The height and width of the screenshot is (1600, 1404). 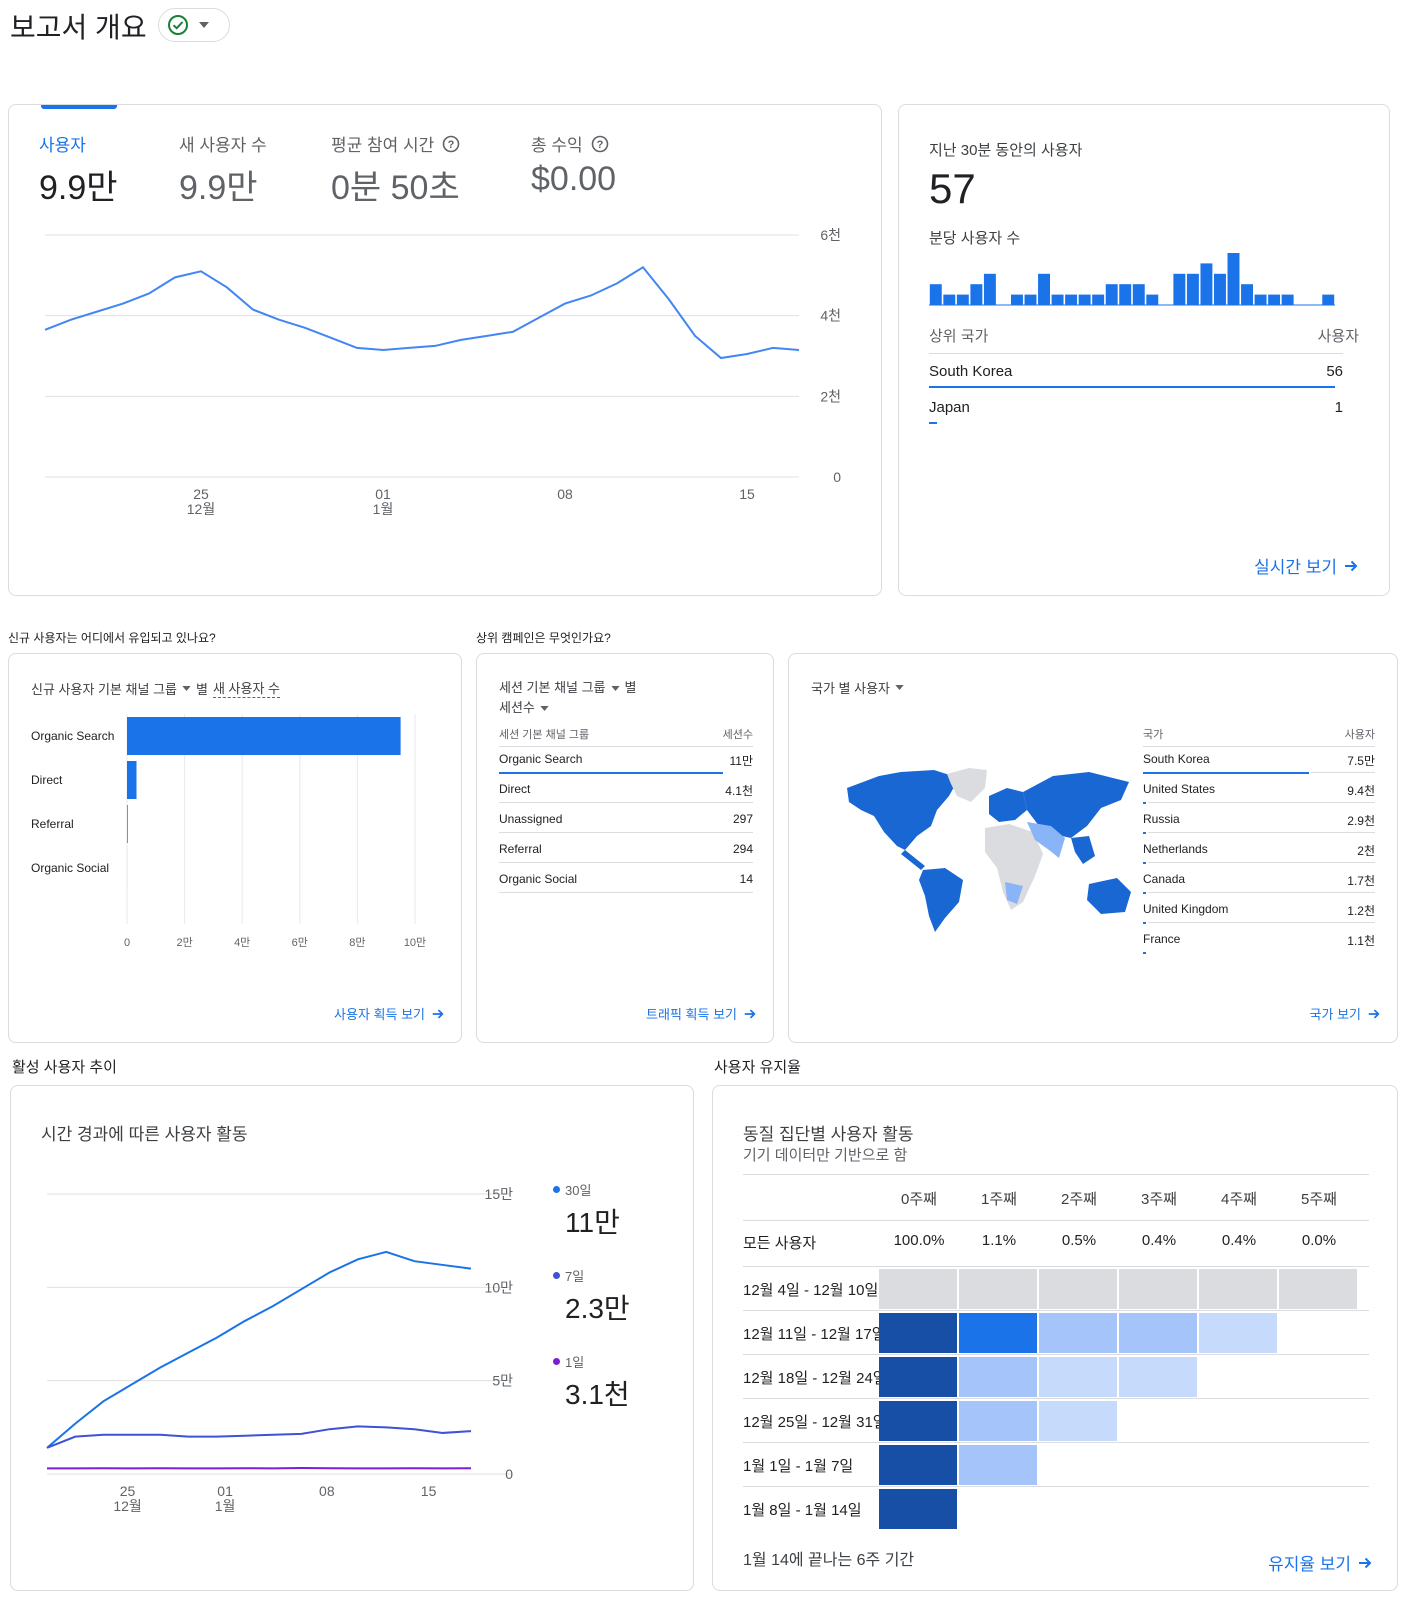 I want to click on retention-value: 1.1%, so click(x=999, y=1240).